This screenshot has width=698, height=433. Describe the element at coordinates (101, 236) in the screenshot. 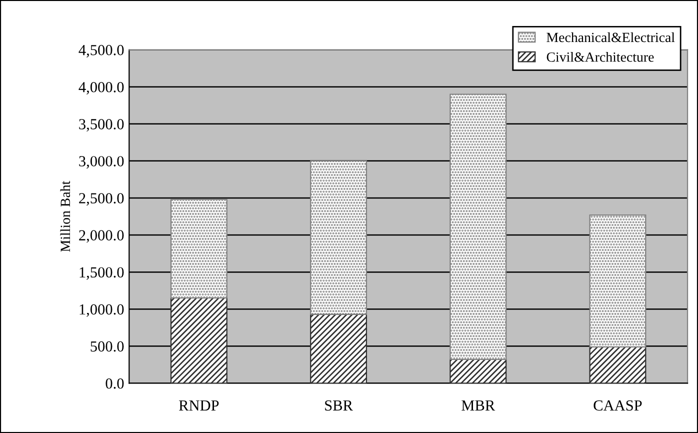

I see `y-tick-label: 2,000.0` at that location.